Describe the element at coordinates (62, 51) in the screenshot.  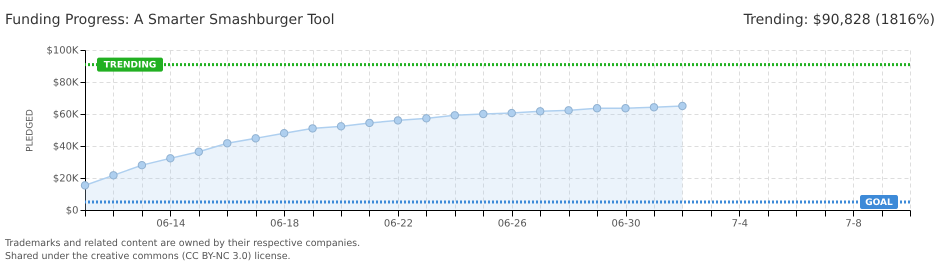
I see `y-tick-label: $100K` at that location.